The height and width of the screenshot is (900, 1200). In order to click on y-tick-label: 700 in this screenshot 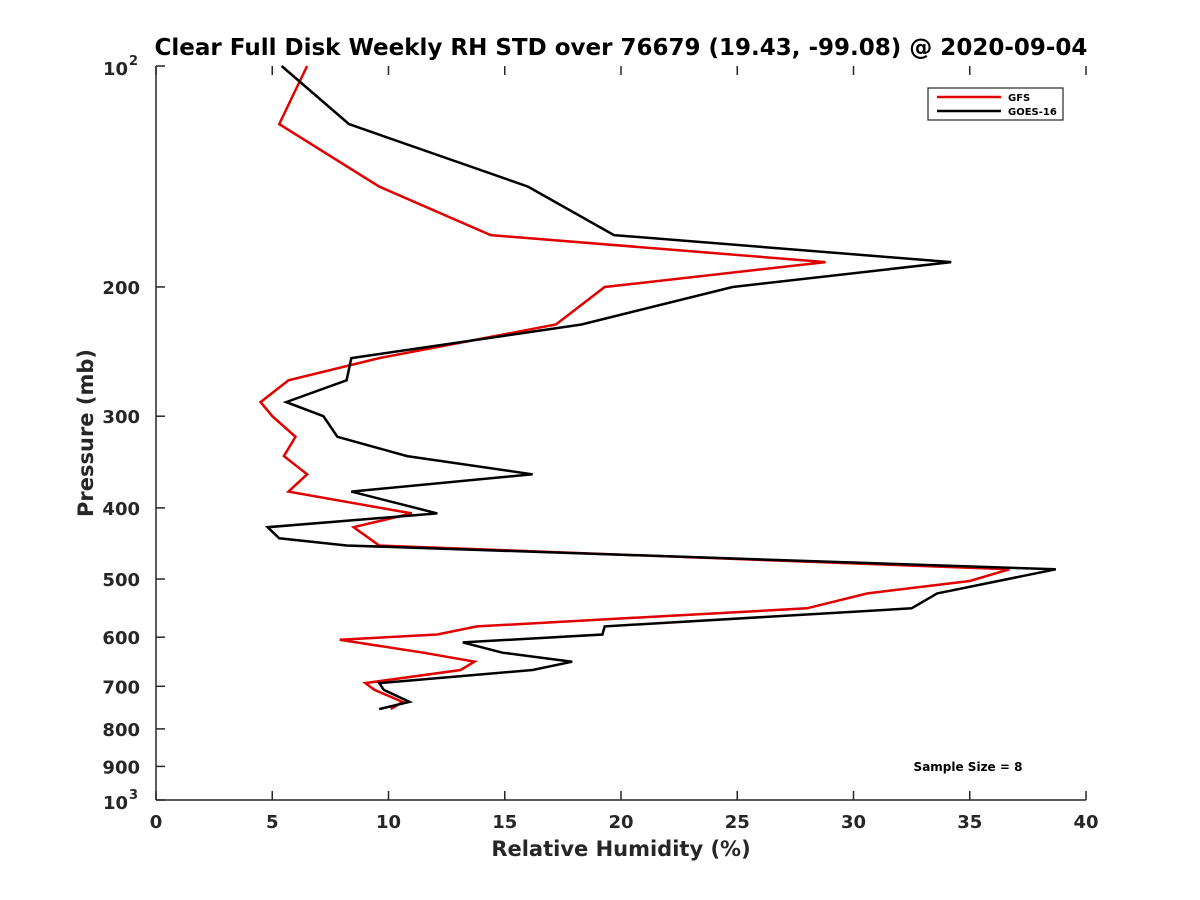, I will do `click(121, 687)`.